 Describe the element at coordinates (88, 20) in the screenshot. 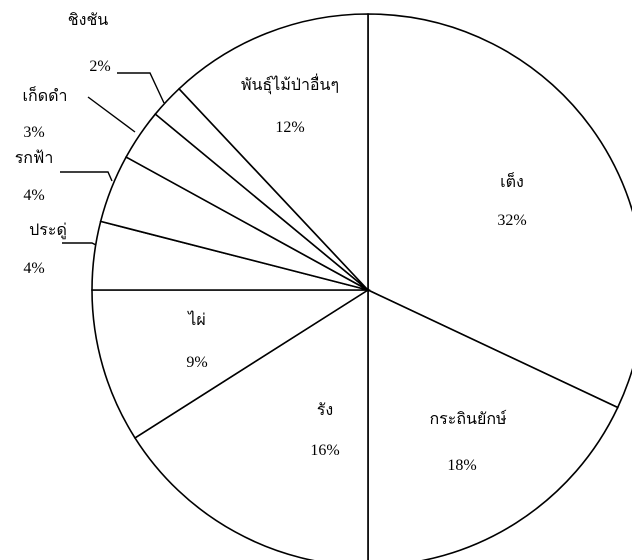

I see `slice-8-category-label: ชิงชัน` at that location.